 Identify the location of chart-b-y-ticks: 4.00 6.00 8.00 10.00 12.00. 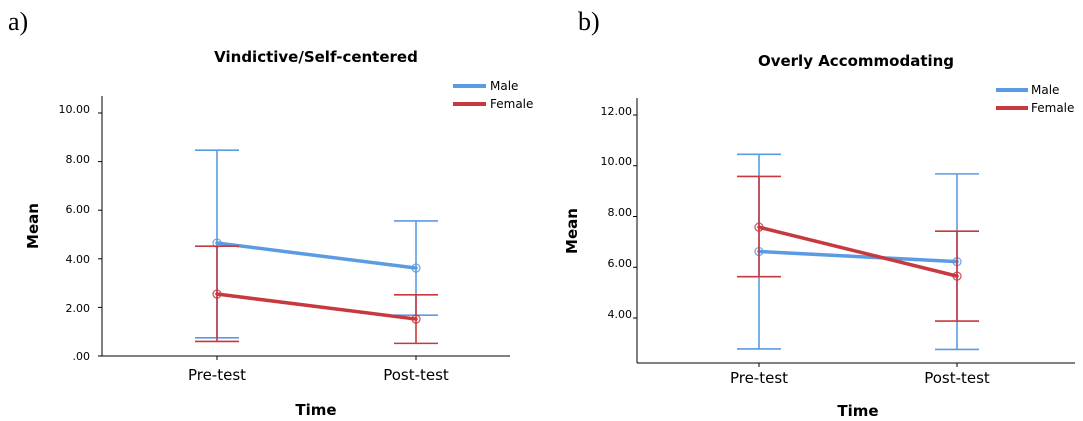
(617, 213).